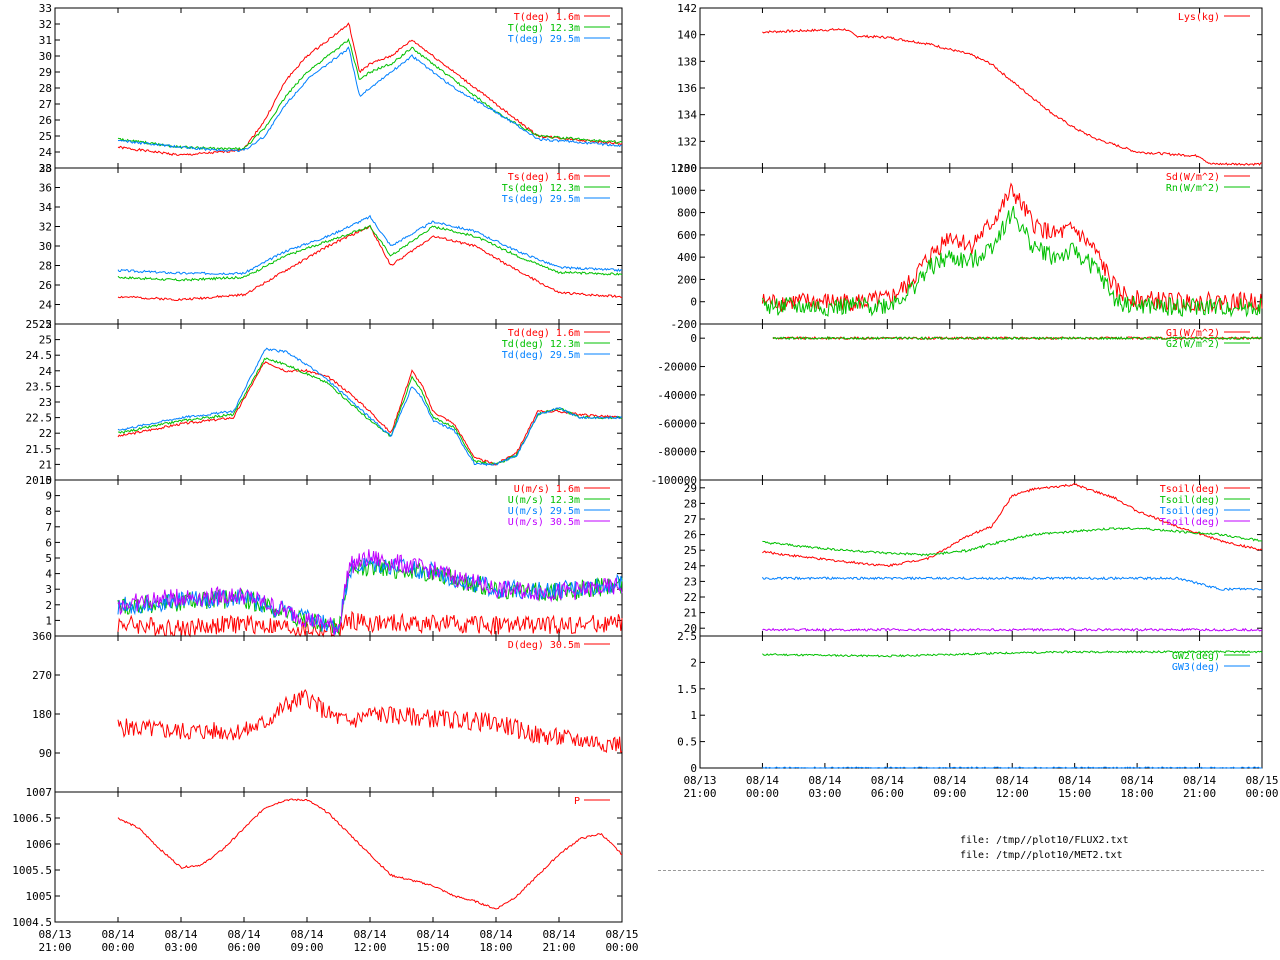 This screenshot has width=1280, height=960. I want to click on y-tick-label: 1005, so click(39, 896).